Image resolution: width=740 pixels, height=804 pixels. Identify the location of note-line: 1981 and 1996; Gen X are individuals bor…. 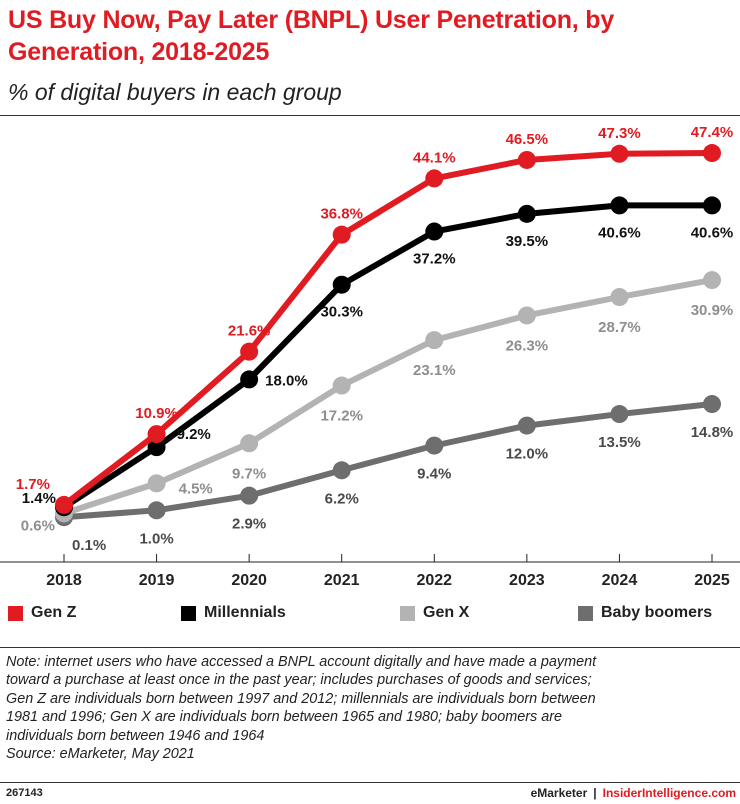
(284, 717).